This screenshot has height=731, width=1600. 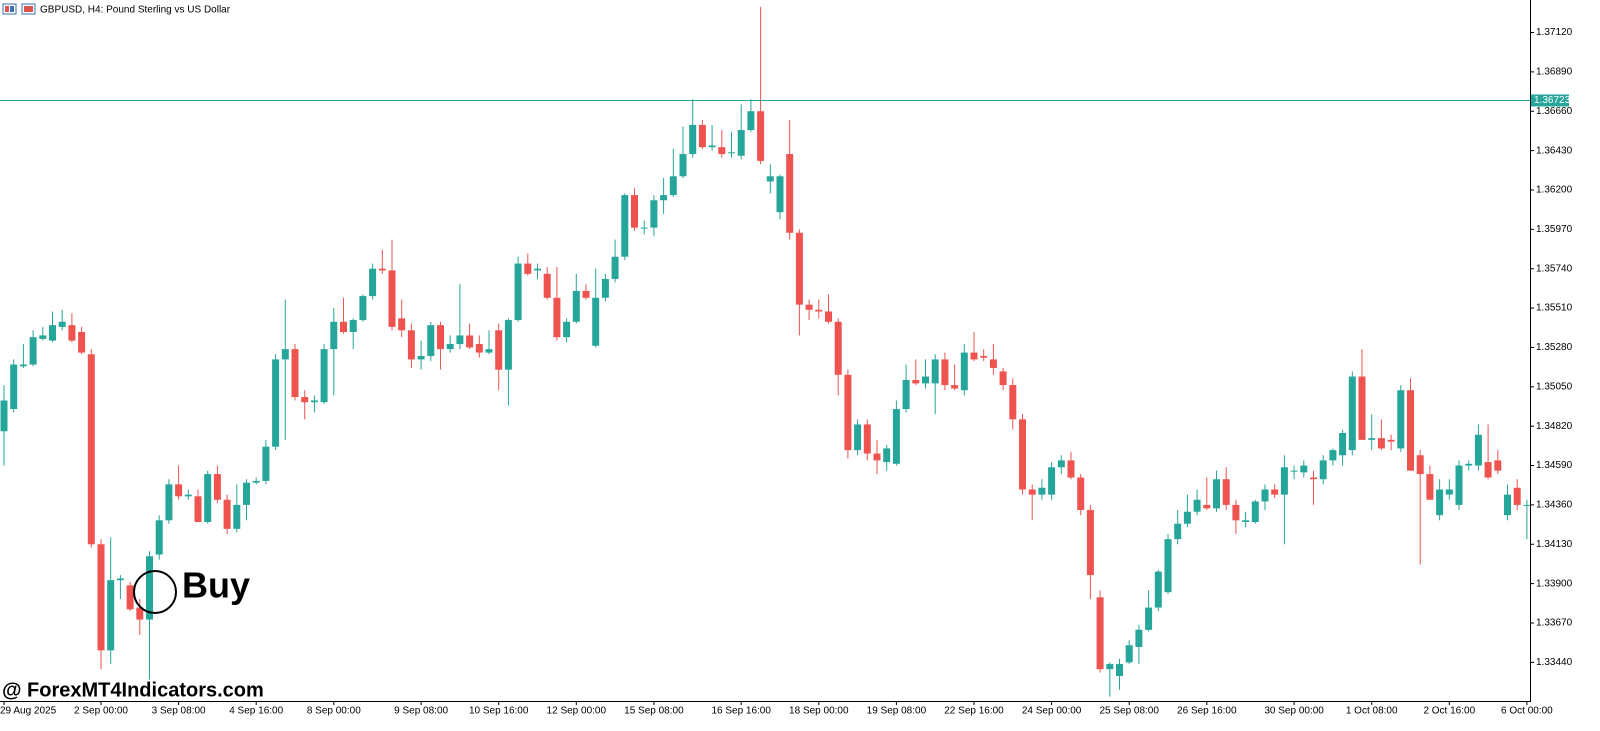 What do you see at coordinates (1554, 150) in the screenshot?
I see `y-tick-label: 1.36430` at bounding box center [1554, 150].